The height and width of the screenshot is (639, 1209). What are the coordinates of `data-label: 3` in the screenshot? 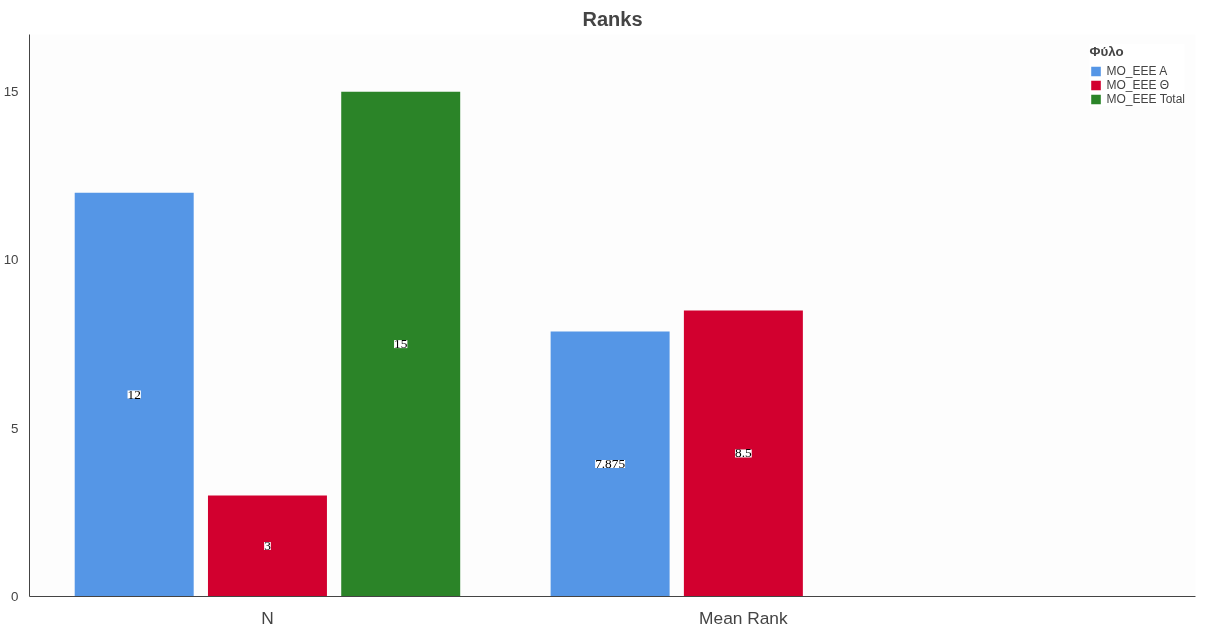 It's located at (268, 546).